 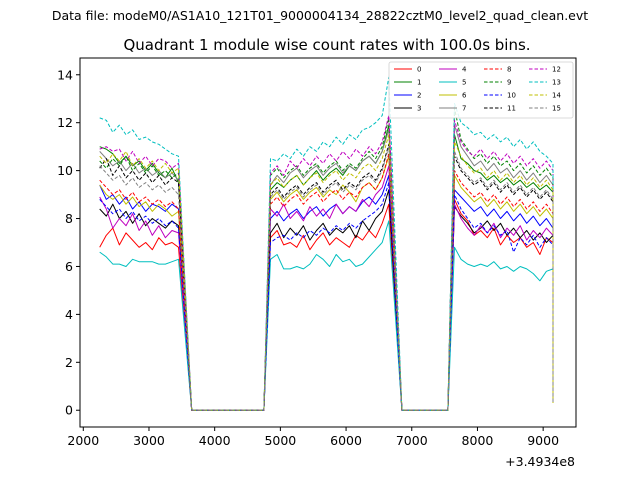 I want to click on x-tick-label: 2000, so click(x=83, y=440).